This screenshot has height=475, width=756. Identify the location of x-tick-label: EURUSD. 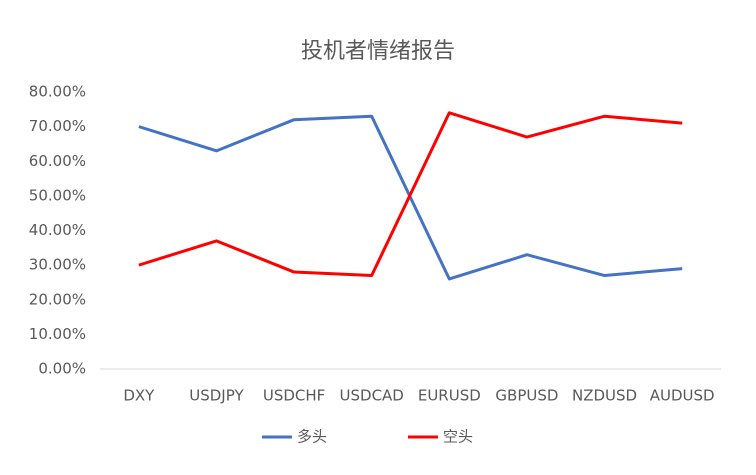
(449, 396).